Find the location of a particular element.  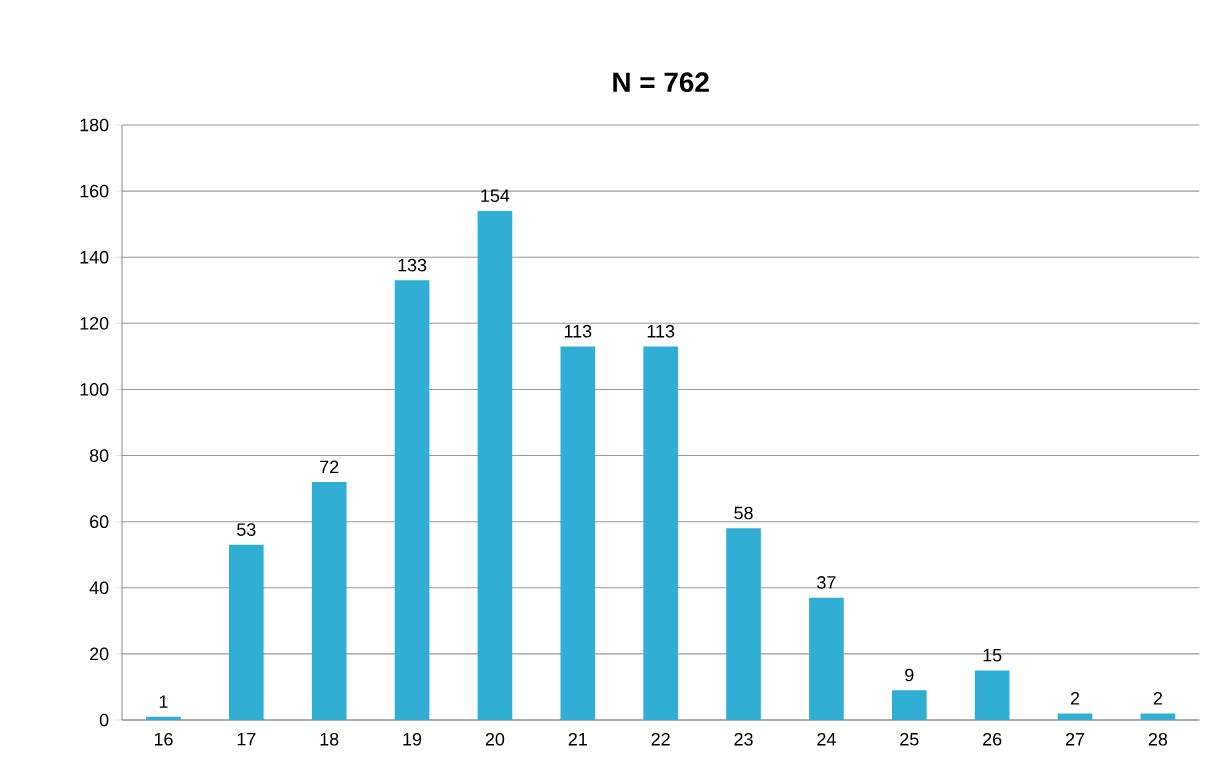

x-tick-label: 22 is located at coordinates (660, 739).